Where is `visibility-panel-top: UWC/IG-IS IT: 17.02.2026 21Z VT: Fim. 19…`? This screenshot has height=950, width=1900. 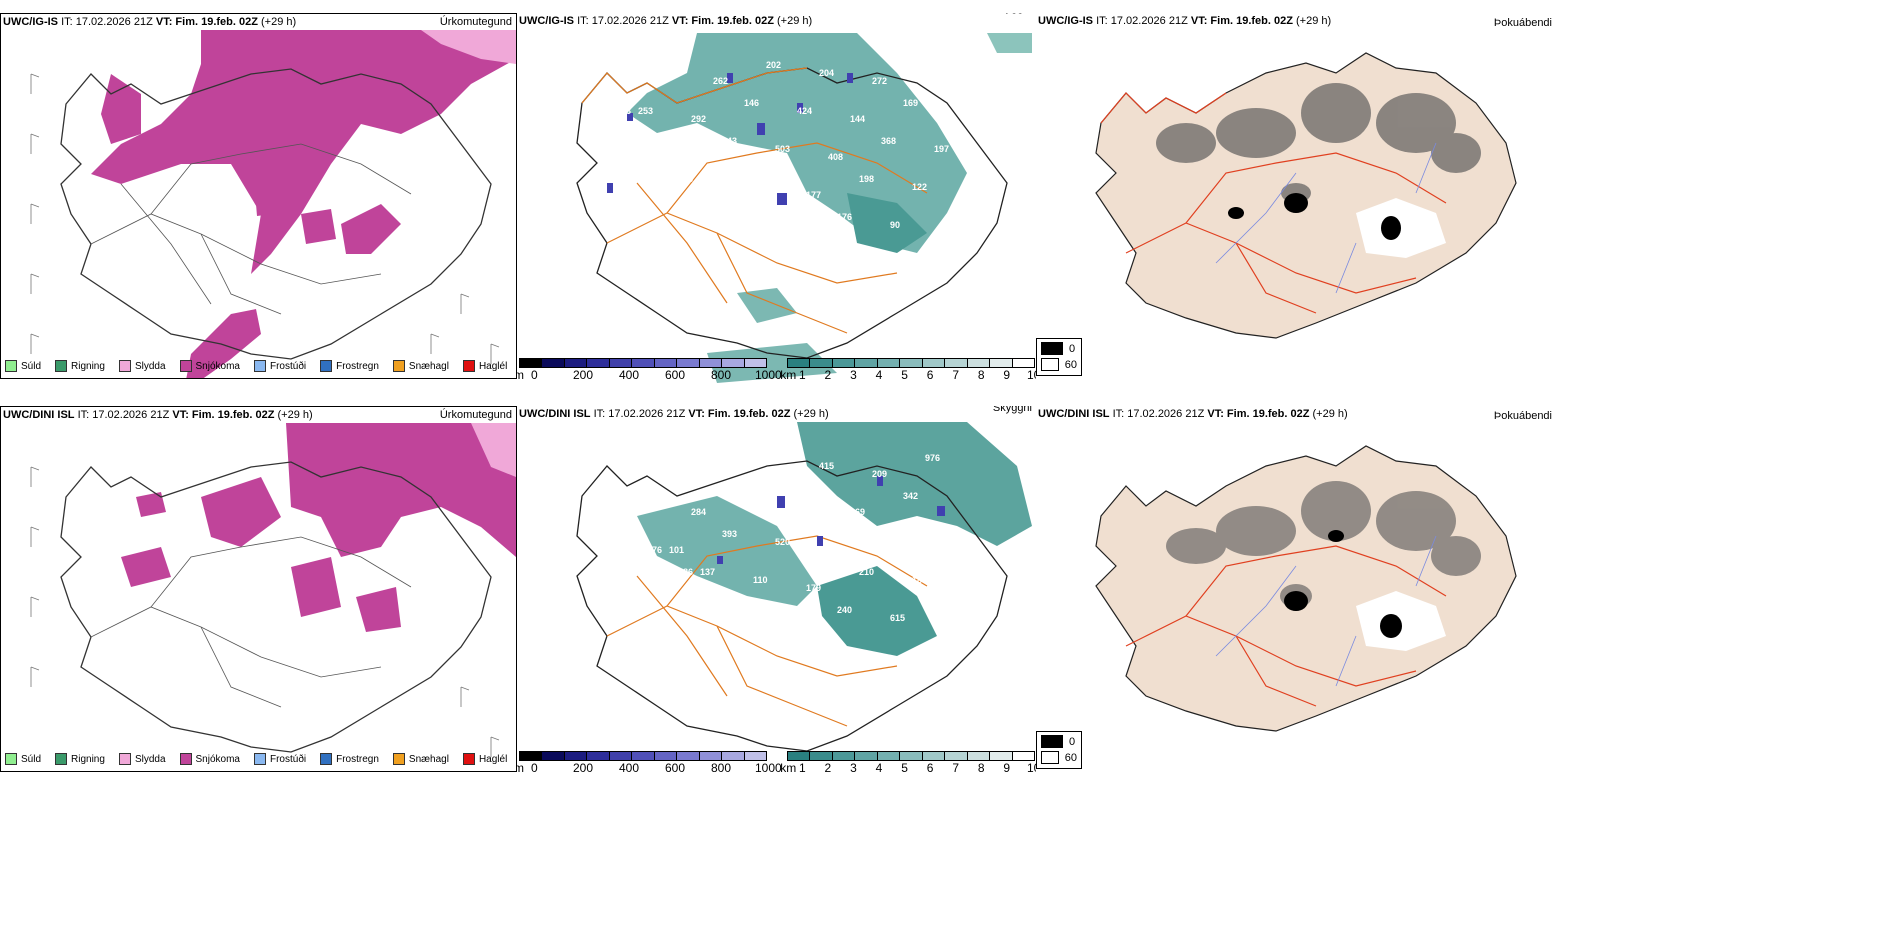
visibility-panel-top: UWC/IG-IS IT: 17.02.2026 21Z VT: Fim. 19… is located at coordinates (776, 198).